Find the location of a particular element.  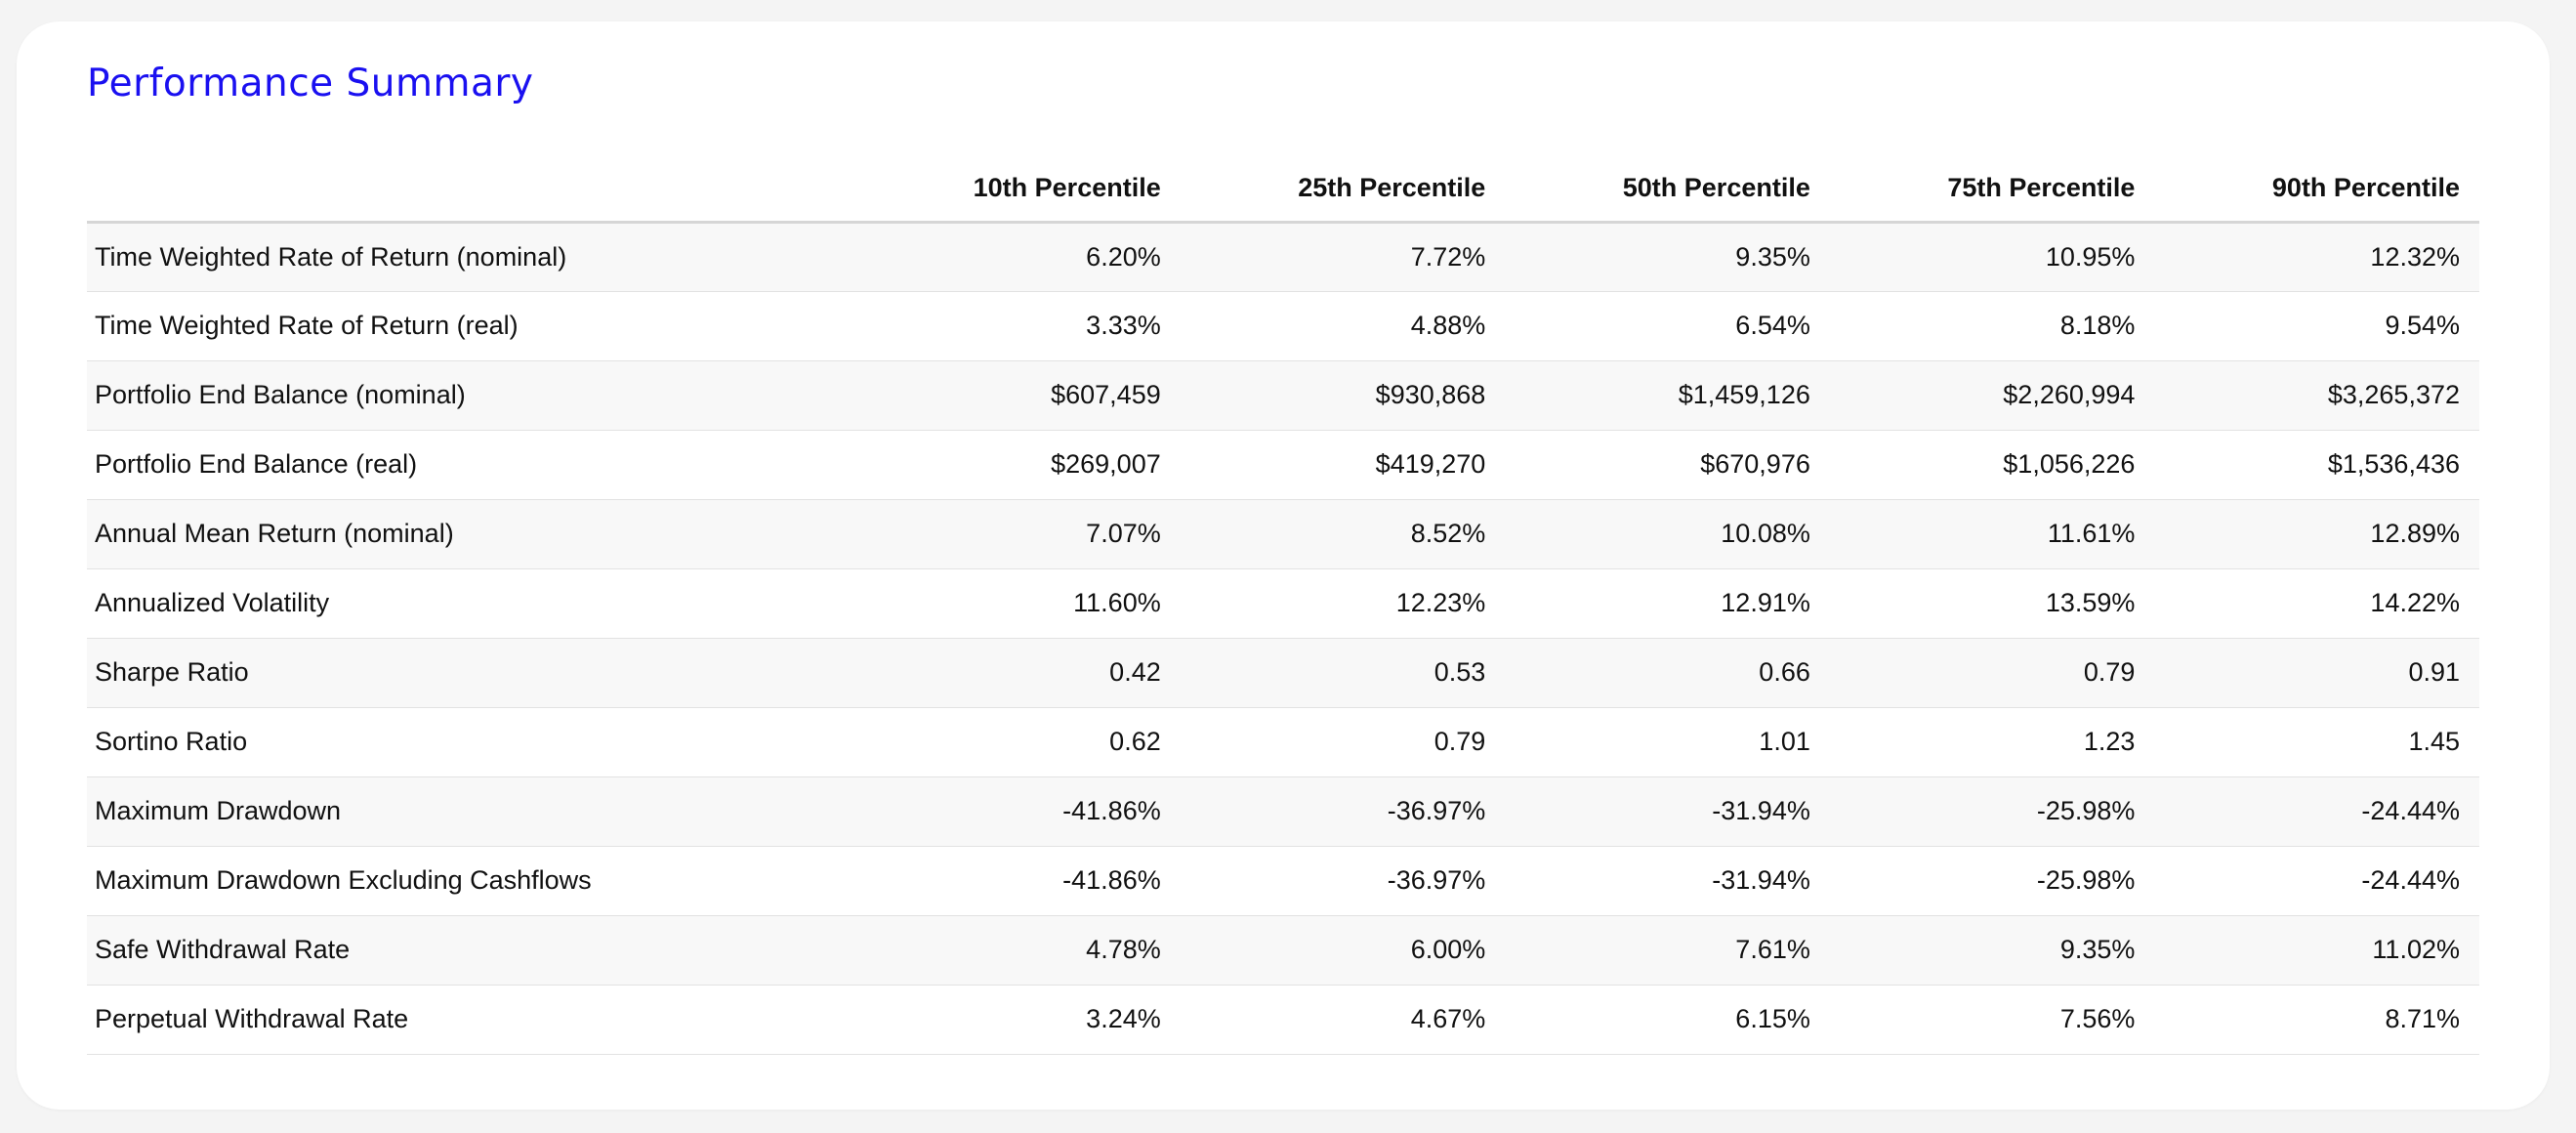

row-label: Time Weighted Rate of Return (nominal) is located at coordinates (472, 257).